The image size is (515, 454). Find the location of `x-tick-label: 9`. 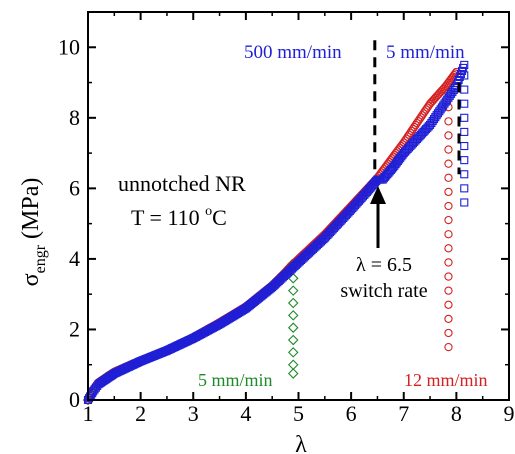

x-tick-label: 9 is located at coordinates (509, 413).